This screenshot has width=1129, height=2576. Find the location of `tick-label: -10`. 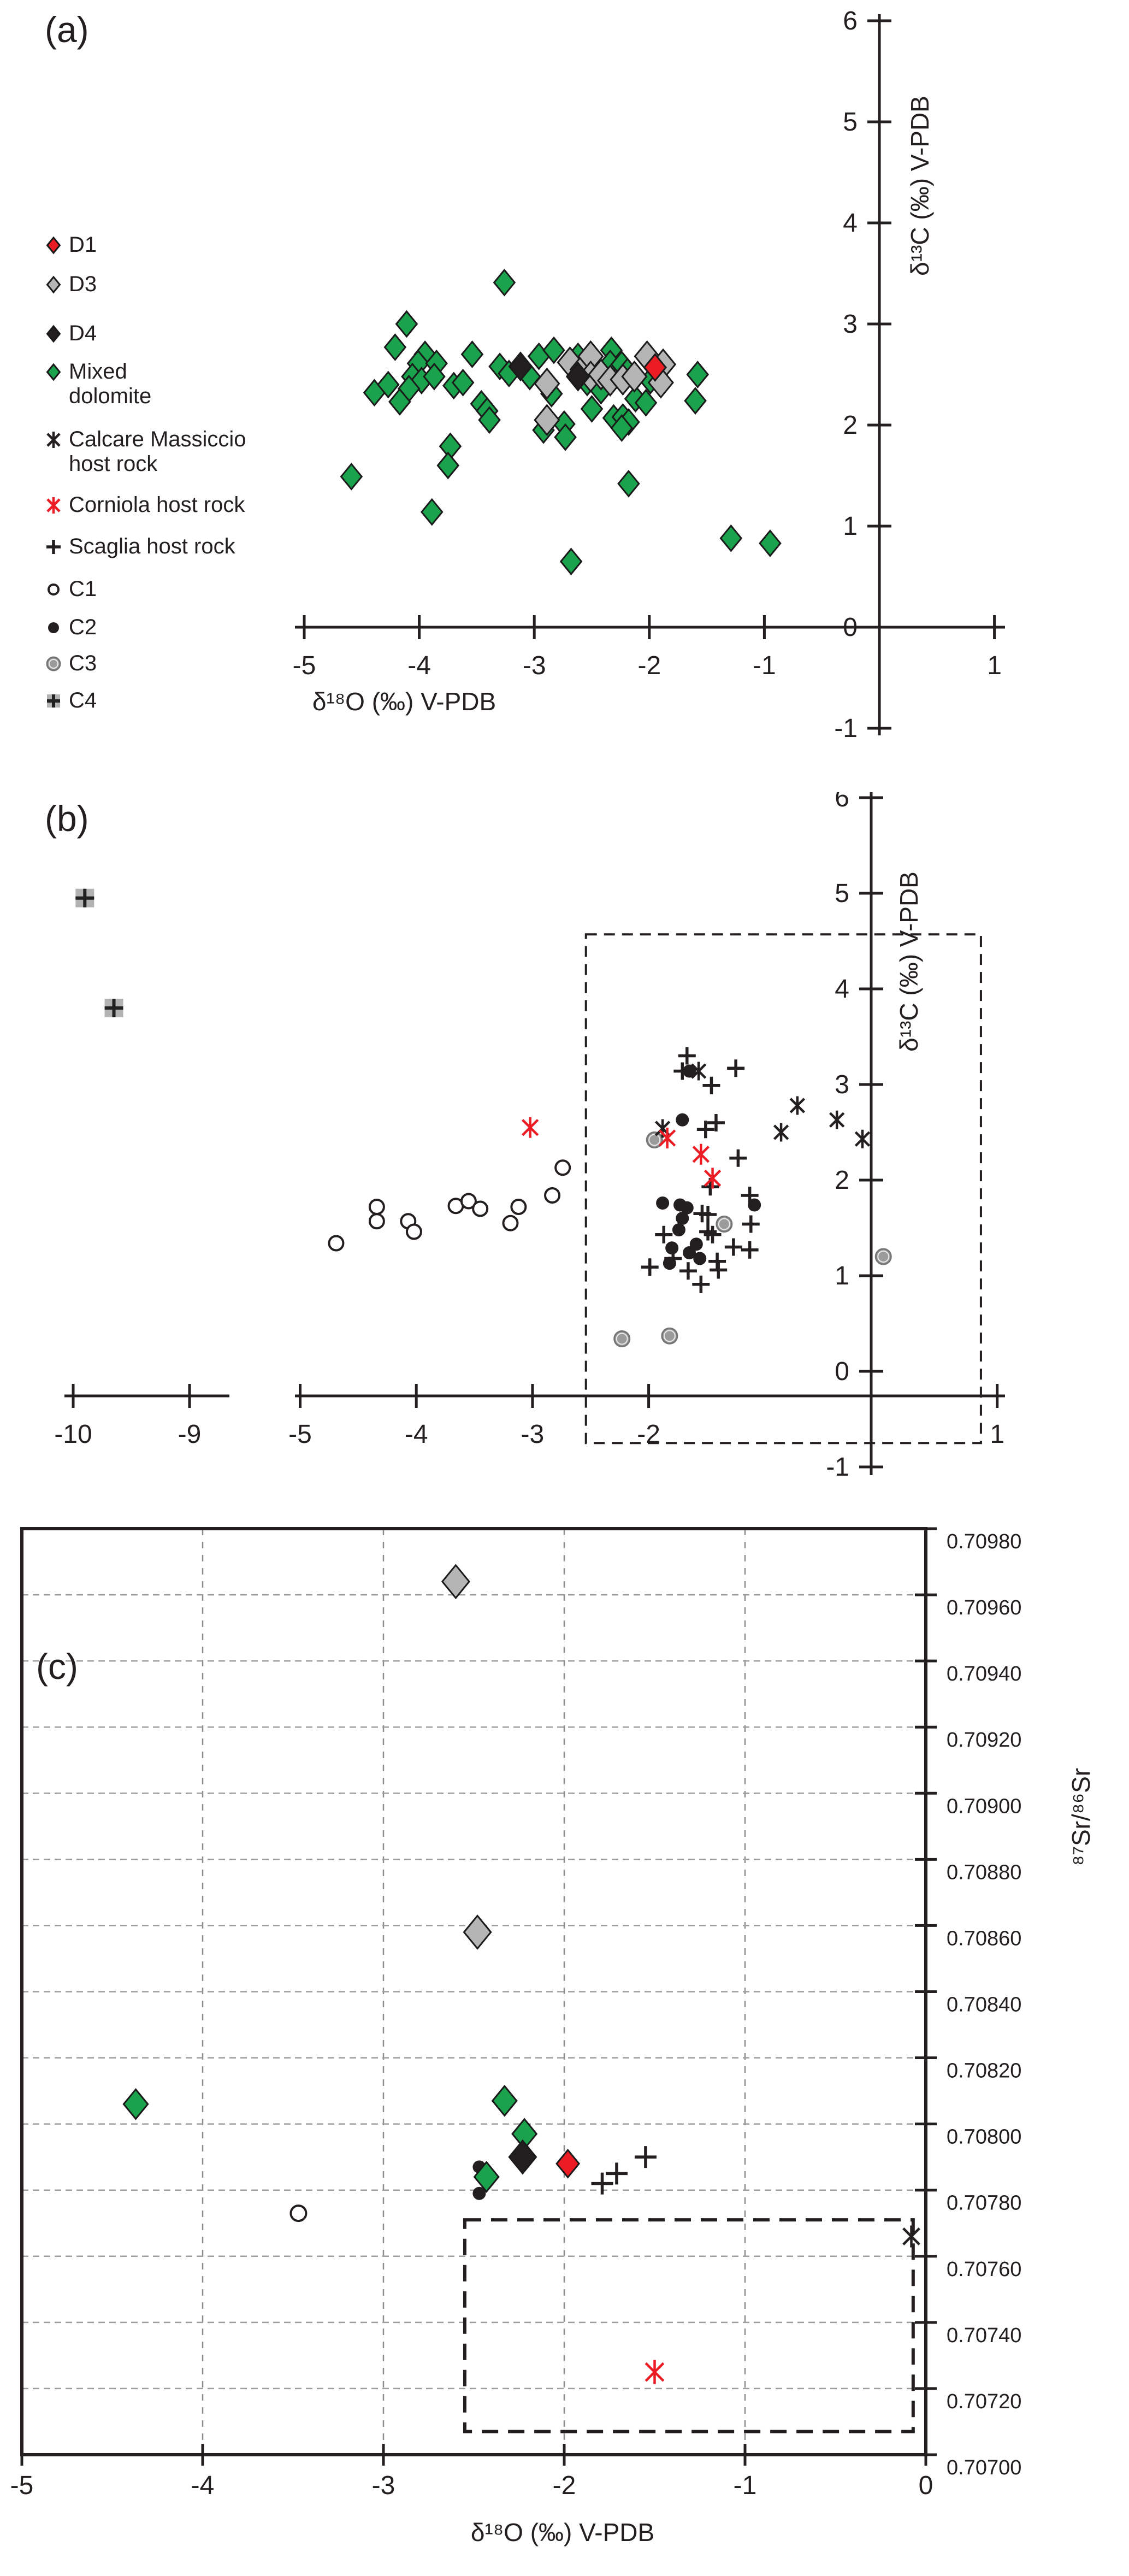

tick-label: -10 is located at coordinates (73, 1435).